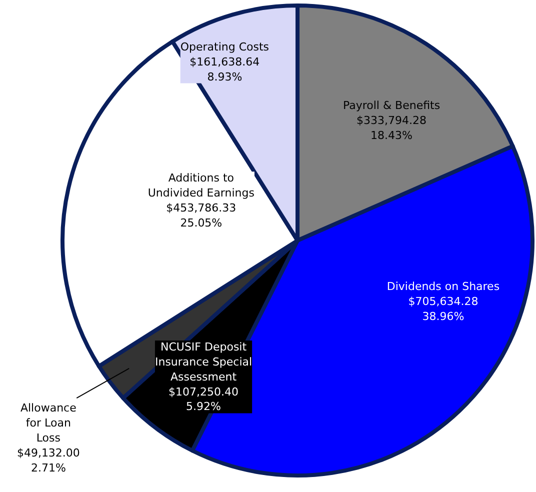 The image size is (536, 492). I want to click on slice-label: Operating Costs, so click(225, 47).